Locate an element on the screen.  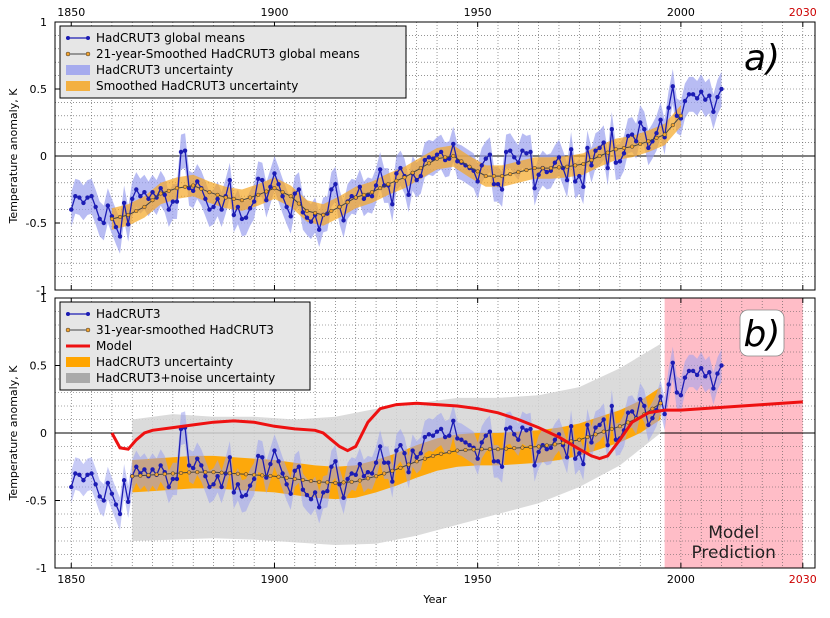
legend-label: 21-year-Smoothed HadCRUT3 global means is located at coordinates (228, 54).